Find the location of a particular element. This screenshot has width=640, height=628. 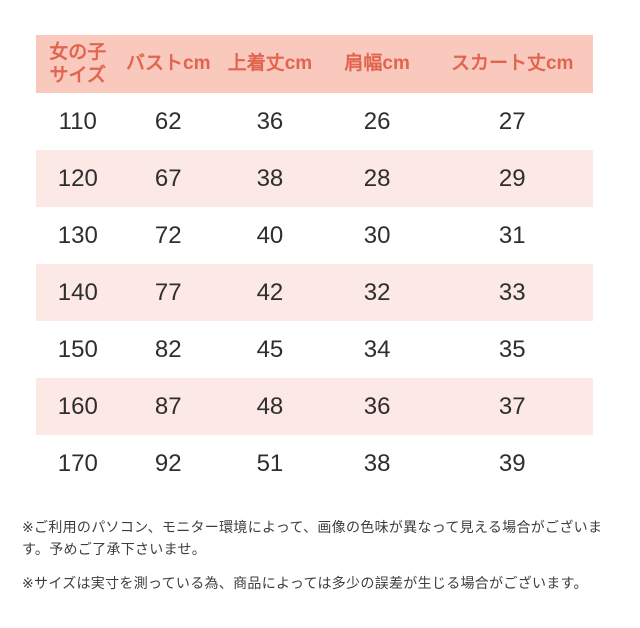

skirt-length-cell: 35 is located at coordinates (512, 349).